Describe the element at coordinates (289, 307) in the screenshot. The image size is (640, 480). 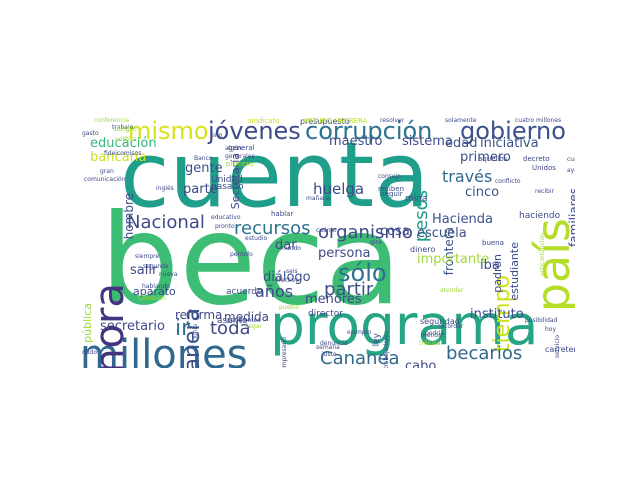
I see `cloud-word: pueblo` at that location.